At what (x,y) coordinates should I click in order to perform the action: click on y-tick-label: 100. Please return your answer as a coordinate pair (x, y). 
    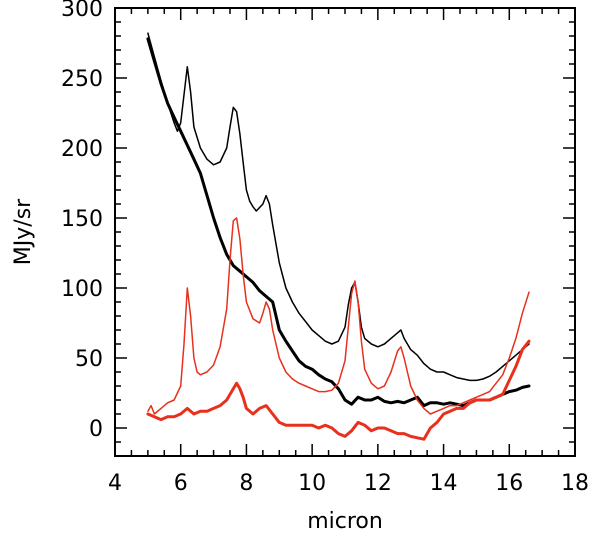
    Looking at the image, I should click on (82, 289).